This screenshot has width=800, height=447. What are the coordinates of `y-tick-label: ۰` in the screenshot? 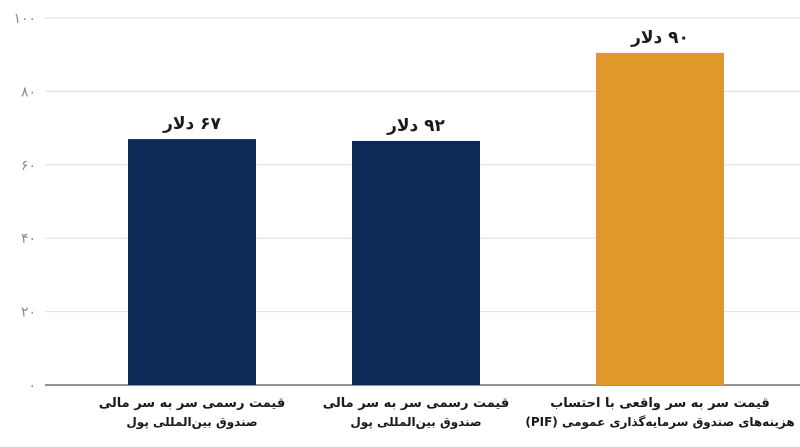 It's located at (32, 386).